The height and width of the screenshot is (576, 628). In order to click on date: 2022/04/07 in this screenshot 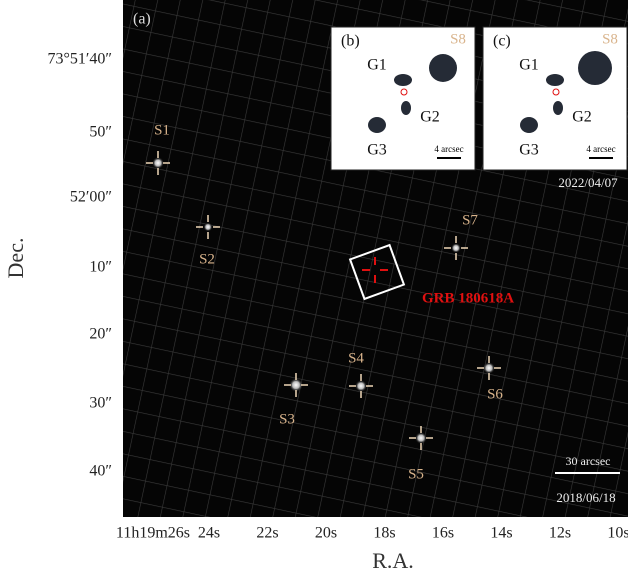, I will do `click(588, 182)`.